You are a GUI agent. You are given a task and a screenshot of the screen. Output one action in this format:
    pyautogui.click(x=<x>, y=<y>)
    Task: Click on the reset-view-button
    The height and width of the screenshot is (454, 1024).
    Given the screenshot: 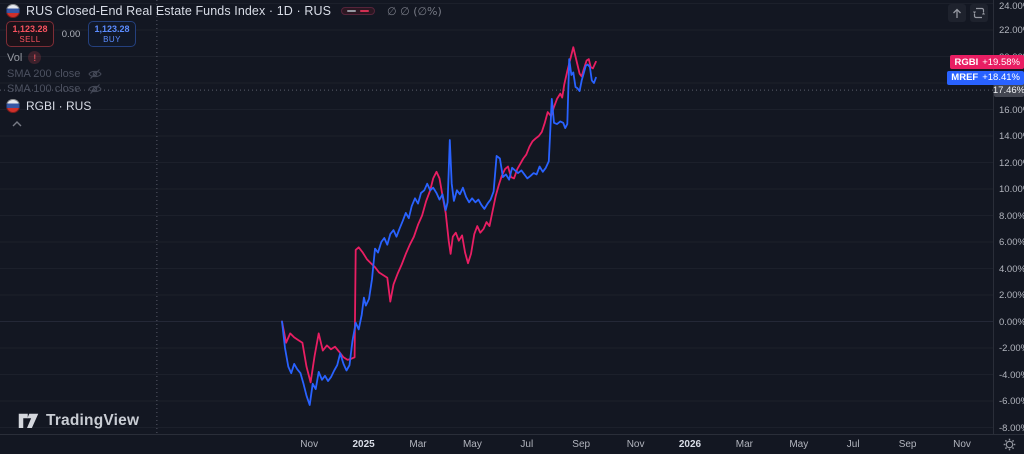 What is the action you would take?
    pyautogui.click(x=979, y=13)
    